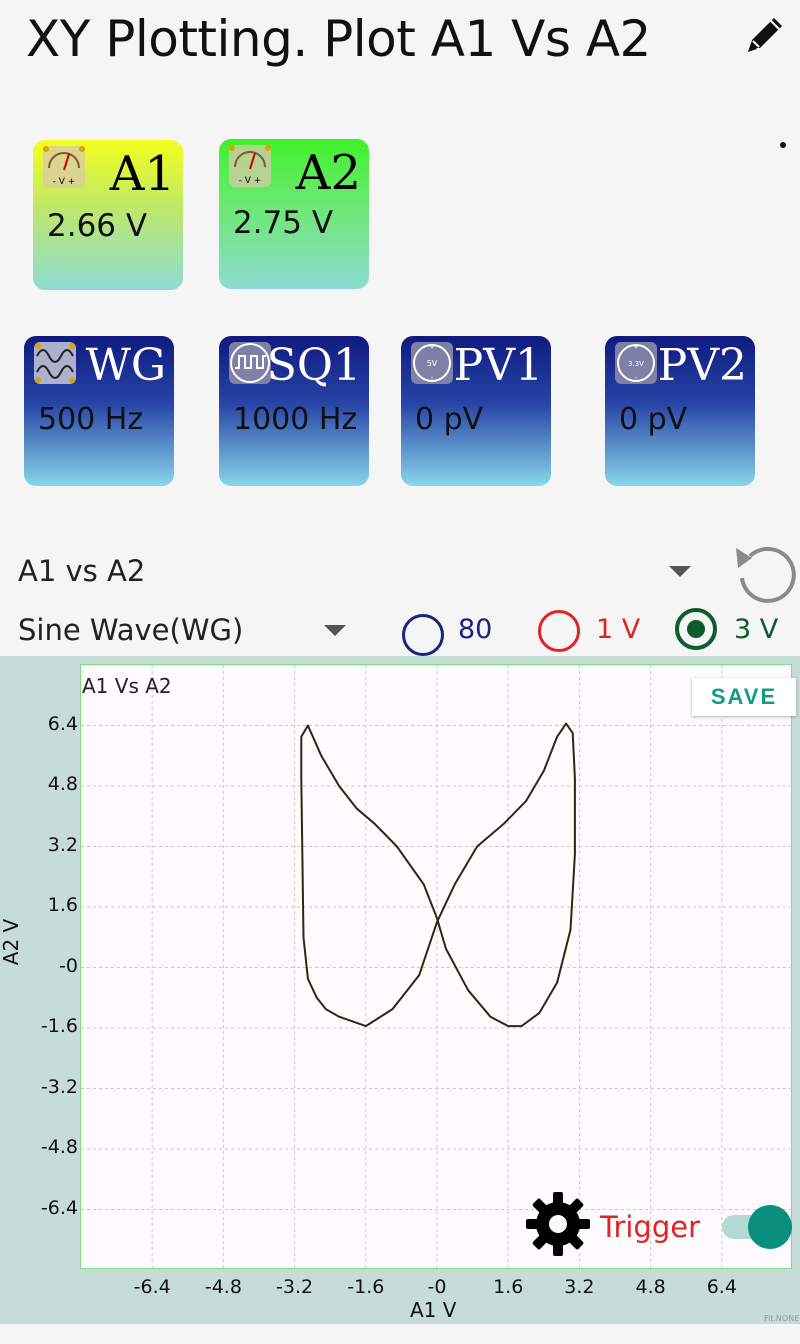  Describe the element at coordinates (764, 570) in the screenshot. I see `reset-icon` at that location.